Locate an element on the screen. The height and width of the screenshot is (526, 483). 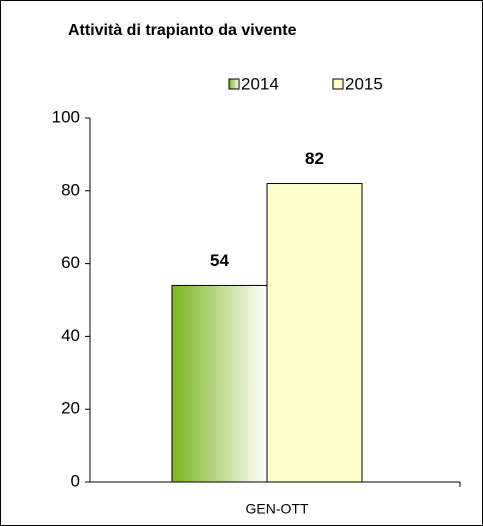
data-label: 82 is located at coordinates (314, 158).